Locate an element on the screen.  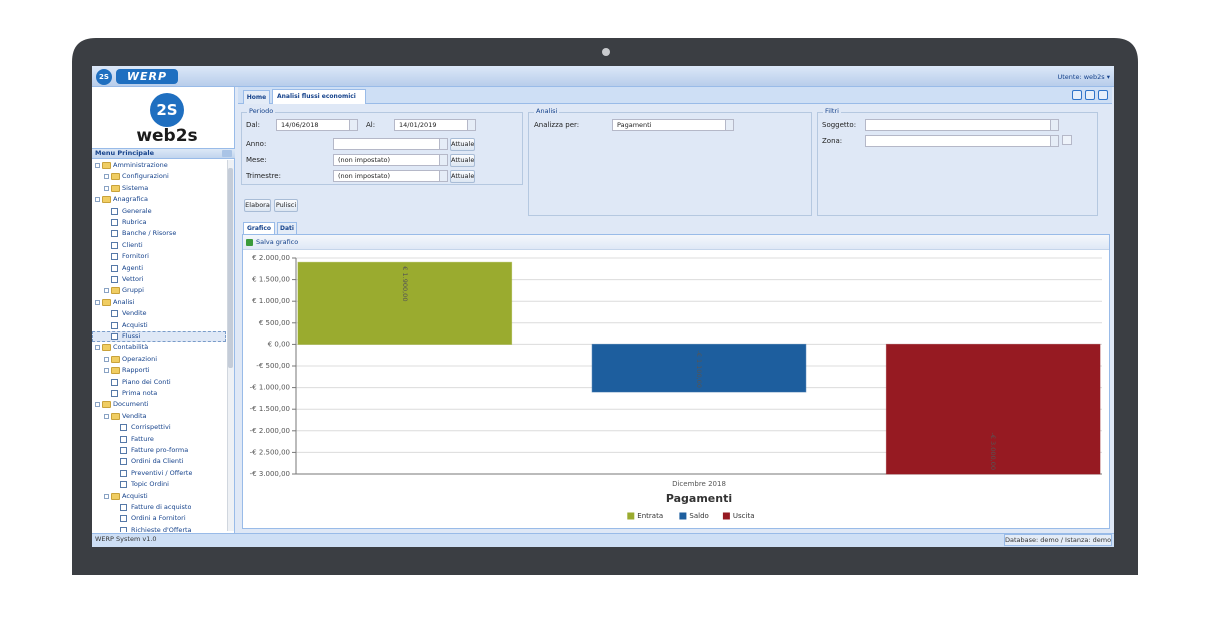
date-input: 14/06/2018 is located at coordinates (317, 125).